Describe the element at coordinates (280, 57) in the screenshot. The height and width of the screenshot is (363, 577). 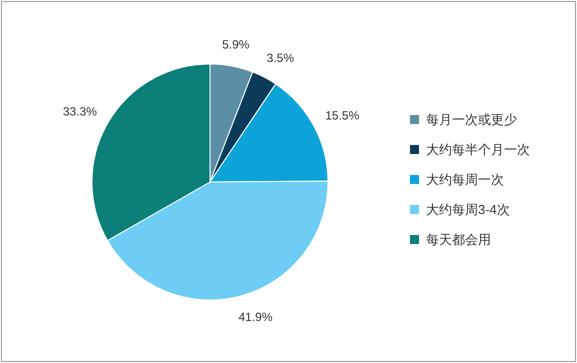
I see `data-label: 3.5%` at that location.